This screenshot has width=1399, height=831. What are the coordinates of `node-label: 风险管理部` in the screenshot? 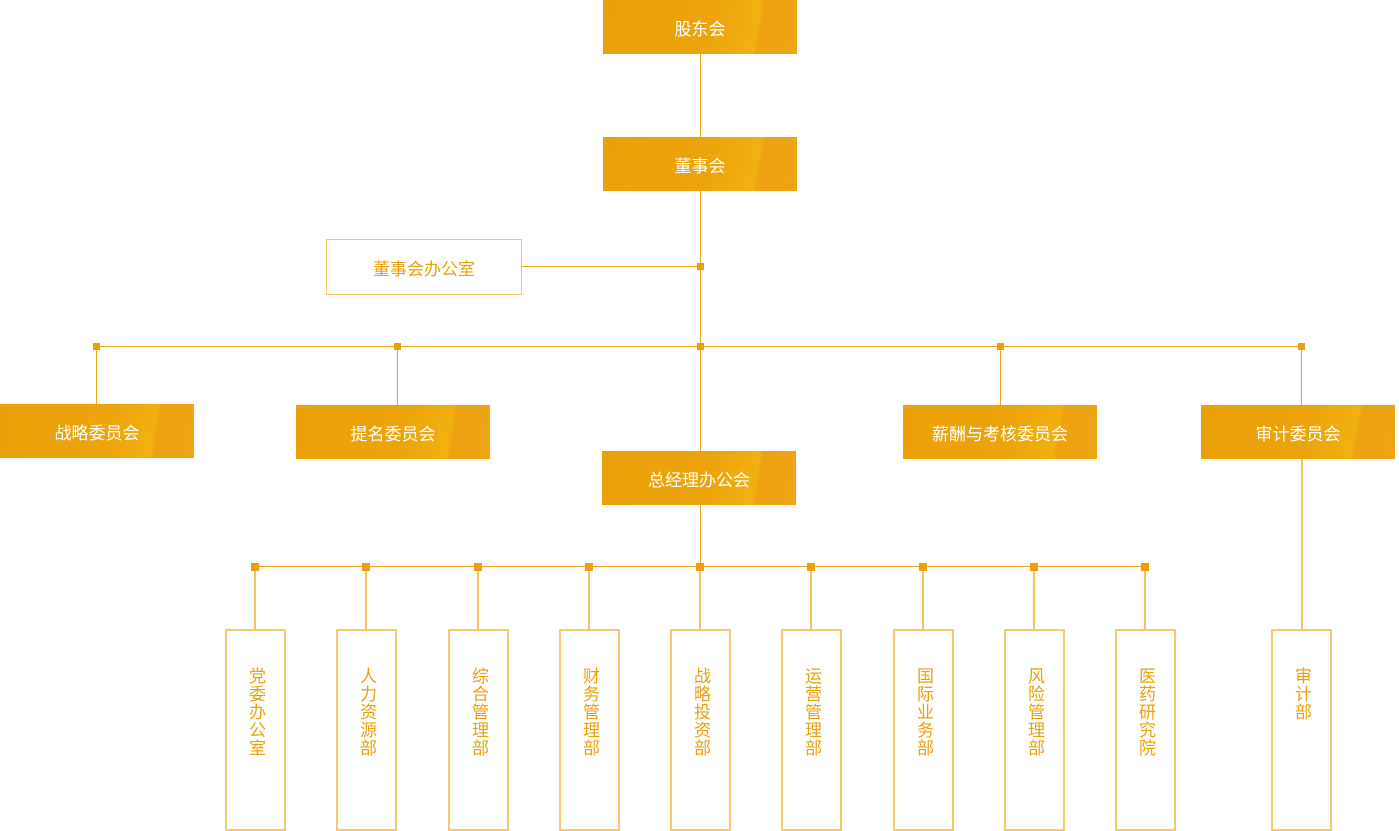 It's located at (1034, 712).